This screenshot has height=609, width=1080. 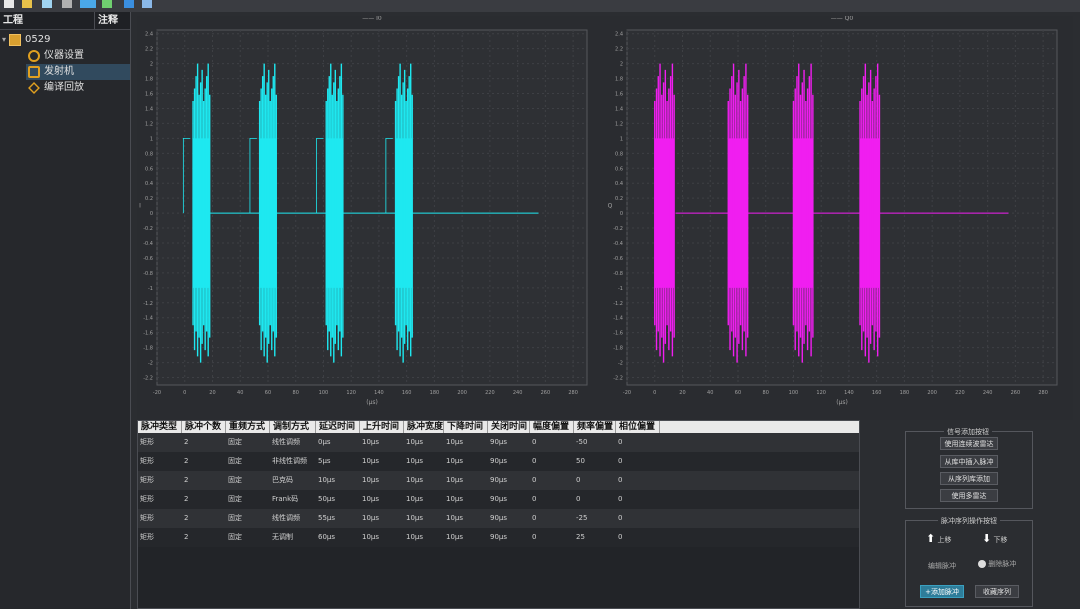 I want to click on layers-icon, so click(x=34, y=88).